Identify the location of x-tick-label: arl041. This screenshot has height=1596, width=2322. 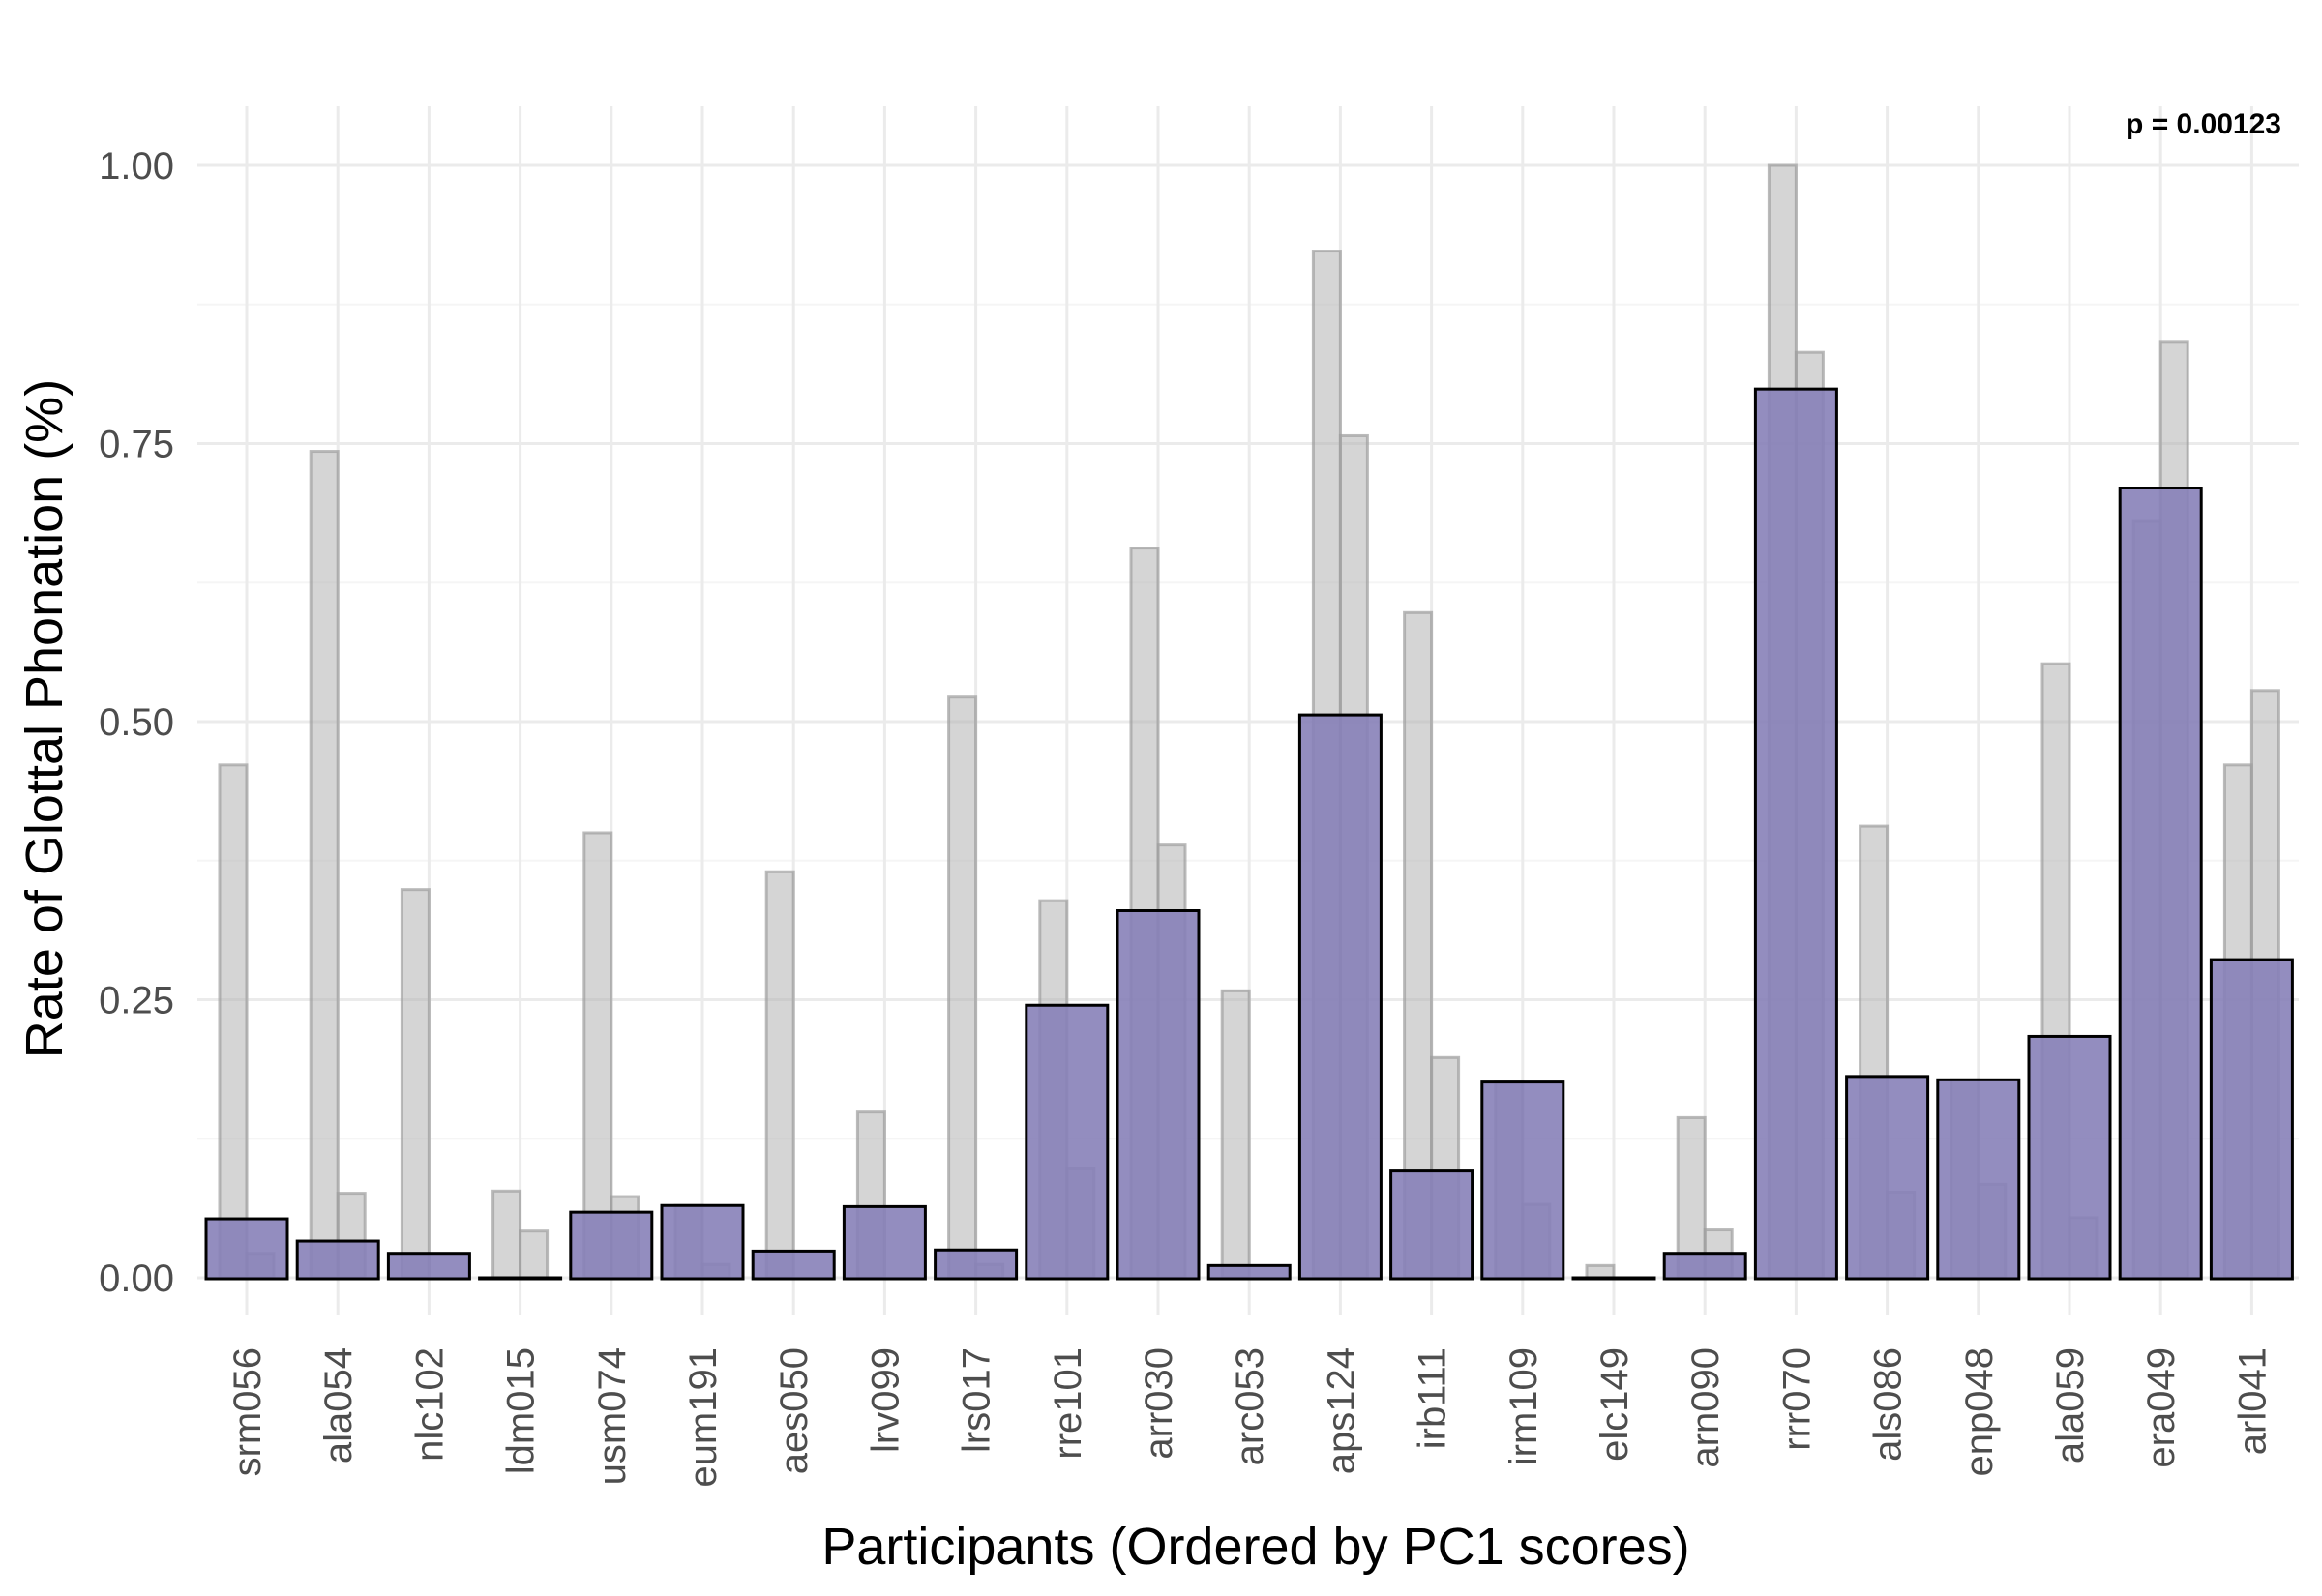
(2252, 1401).